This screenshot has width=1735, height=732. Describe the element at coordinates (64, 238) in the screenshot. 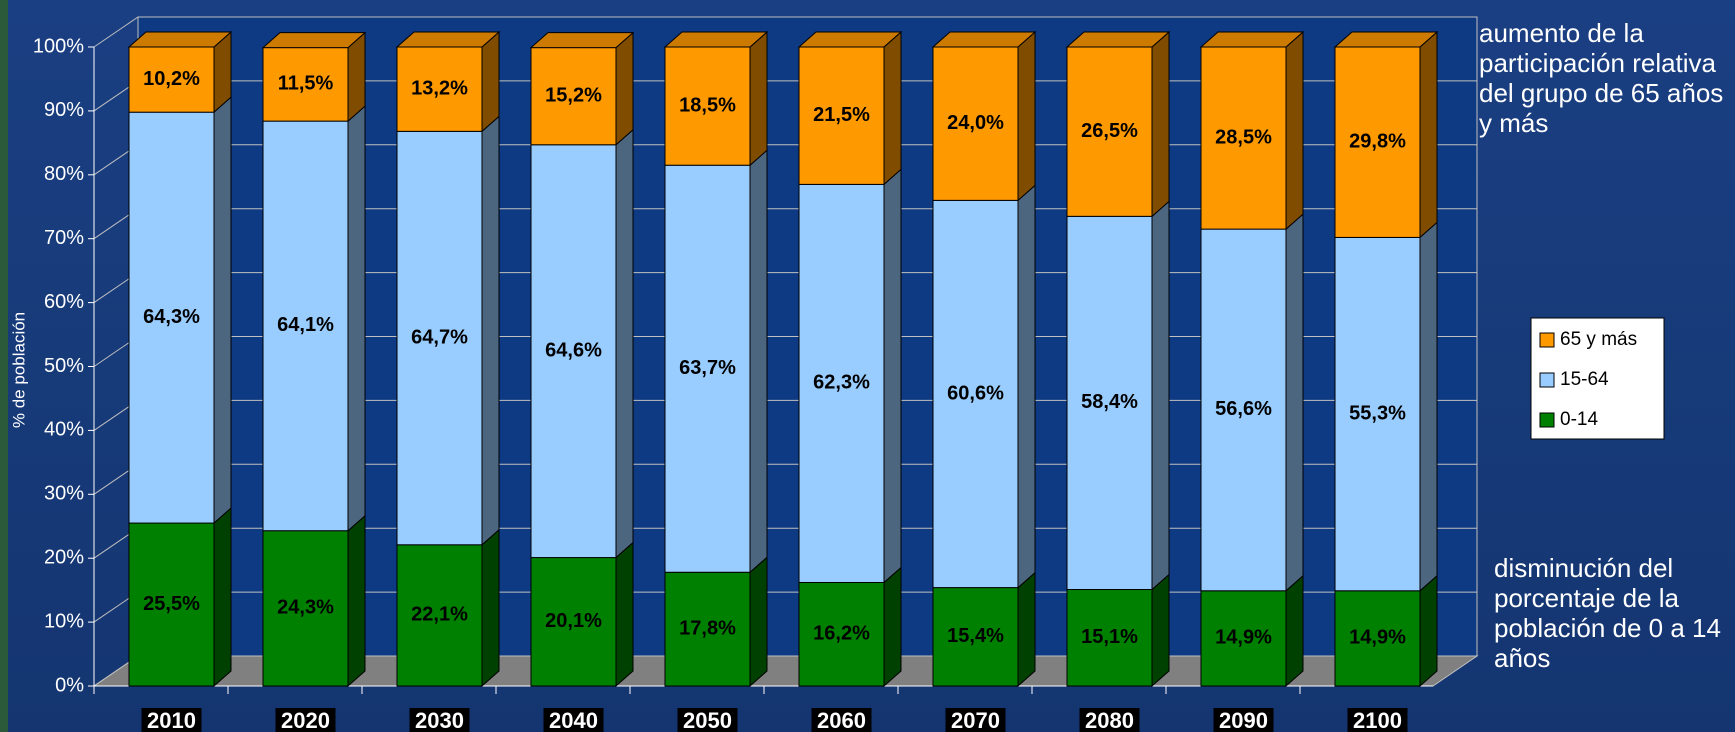

I see `y-tick-label: 70%` at that location.